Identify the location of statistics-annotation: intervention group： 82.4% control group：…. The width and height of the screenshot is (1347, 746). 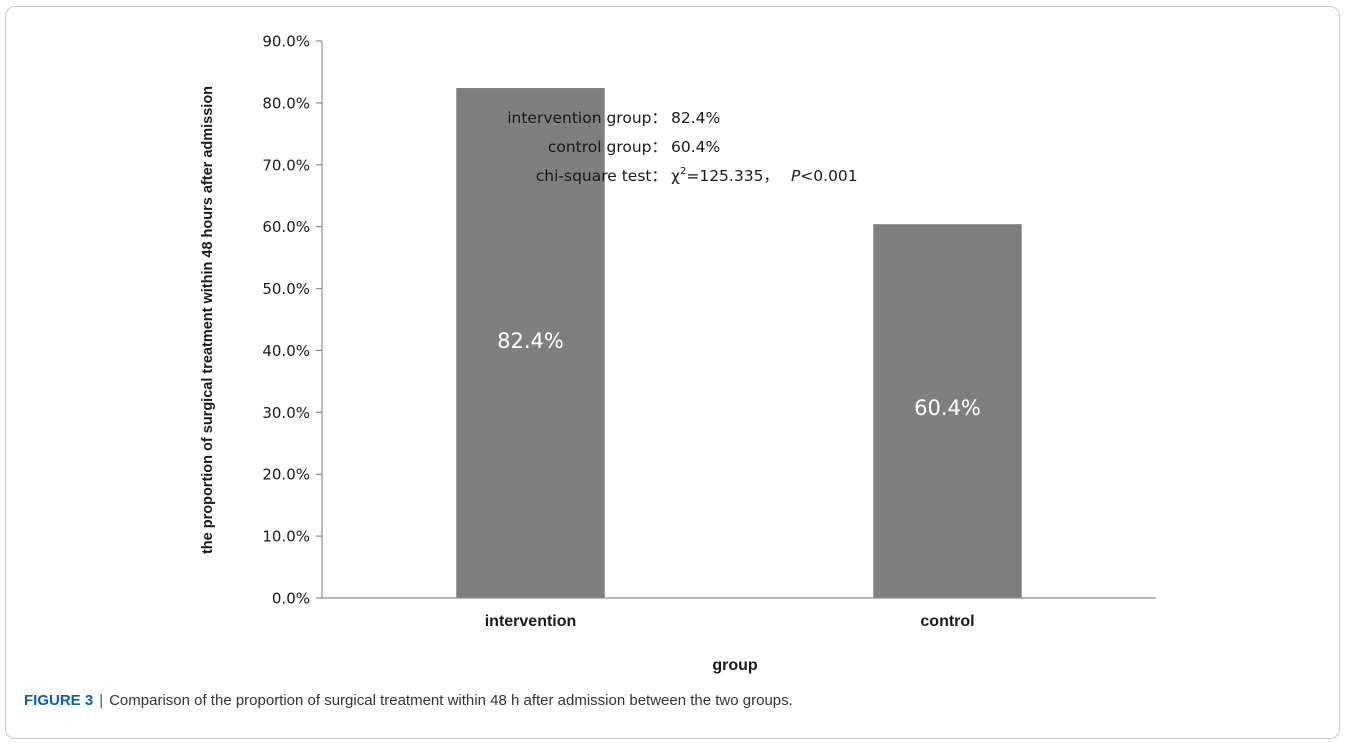
(682, 147).